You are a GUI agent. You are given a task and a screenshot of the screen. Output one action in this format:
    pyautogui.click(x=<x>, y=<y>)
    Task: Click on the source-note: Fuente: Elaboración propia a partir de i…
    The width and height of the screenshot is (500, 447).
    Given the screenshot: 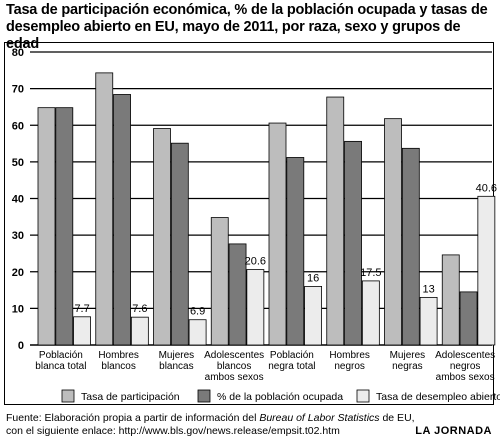 What is the action you would take?
    pyautogui.click(x=251, y=425)
    